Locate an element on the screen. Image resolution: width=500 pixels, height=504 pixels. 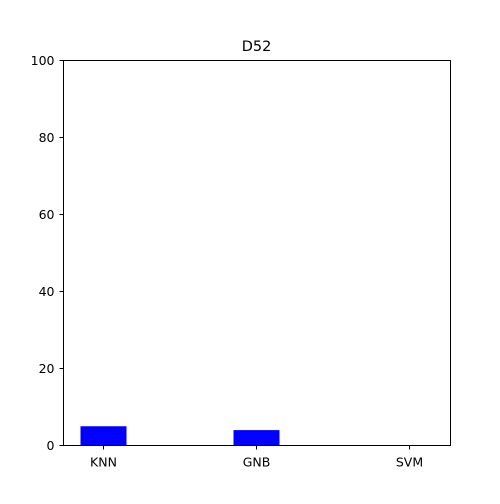
bars-layer is located at coordinates (180, 436).